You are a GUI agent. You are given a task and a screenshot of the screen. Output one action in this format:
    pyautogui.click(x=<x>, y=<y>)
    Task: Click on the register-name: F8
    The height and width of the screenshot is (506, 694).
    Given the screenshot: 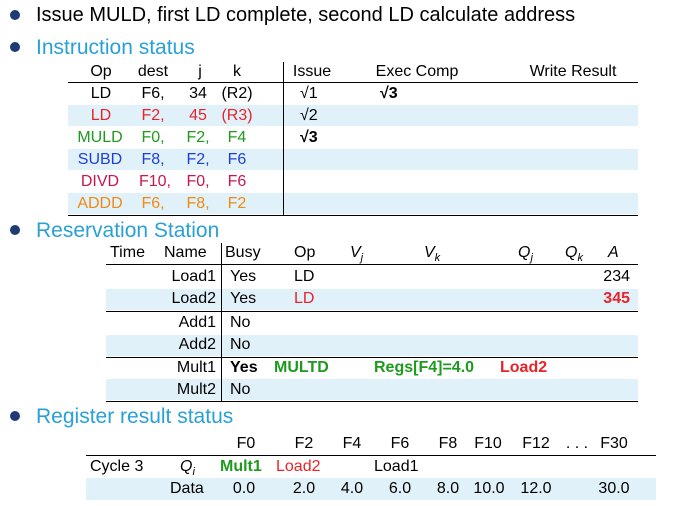 What is the action you would take?
    pyautogui.click(x=448, y=443)
    